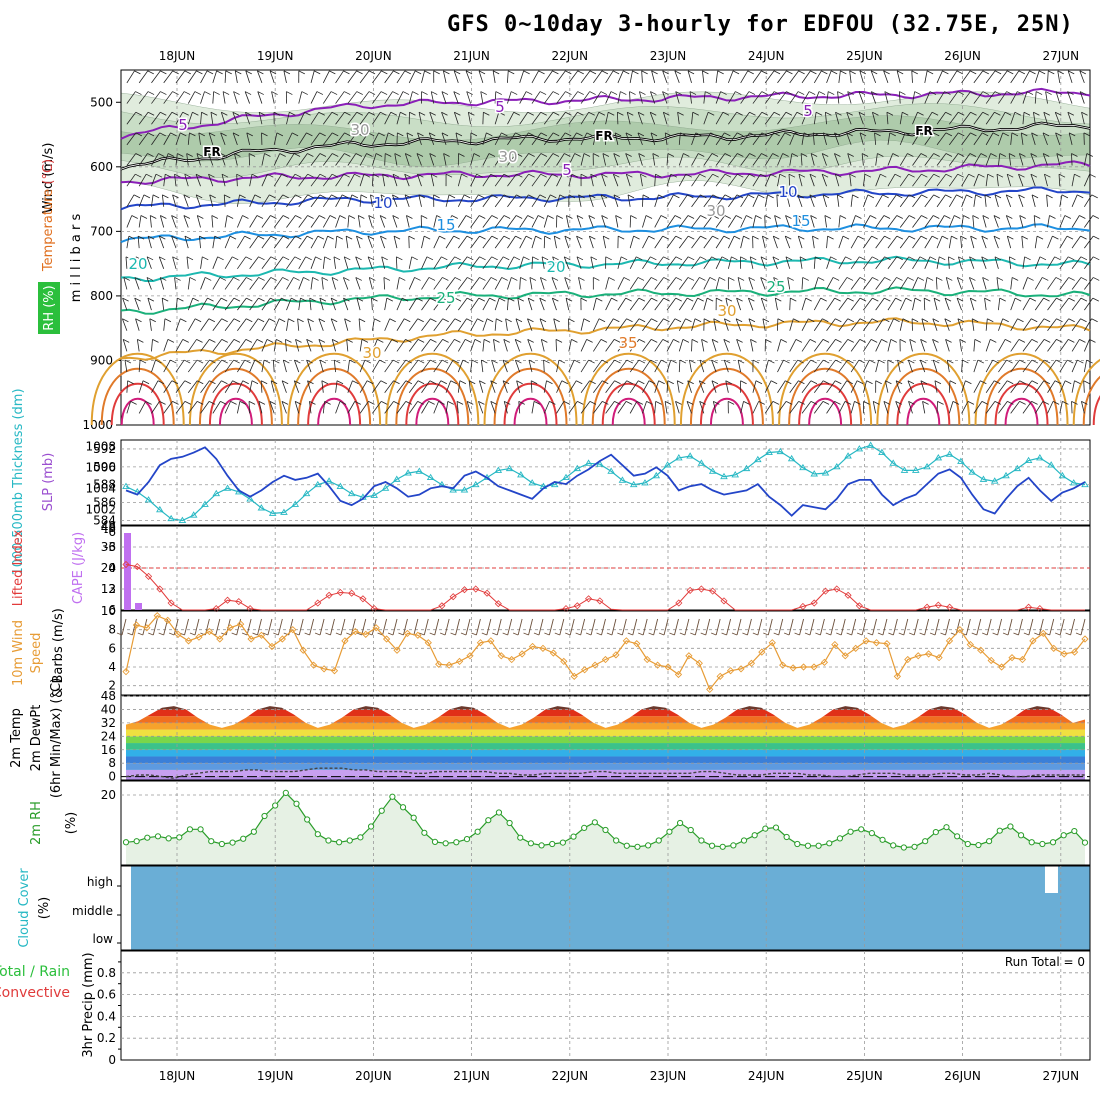 The height and width of the screenshot is (1100, 1100). What do you see at coordinates (850, 831) in the screenshot?
I see `rh-point` at bounding box center [850, 831].